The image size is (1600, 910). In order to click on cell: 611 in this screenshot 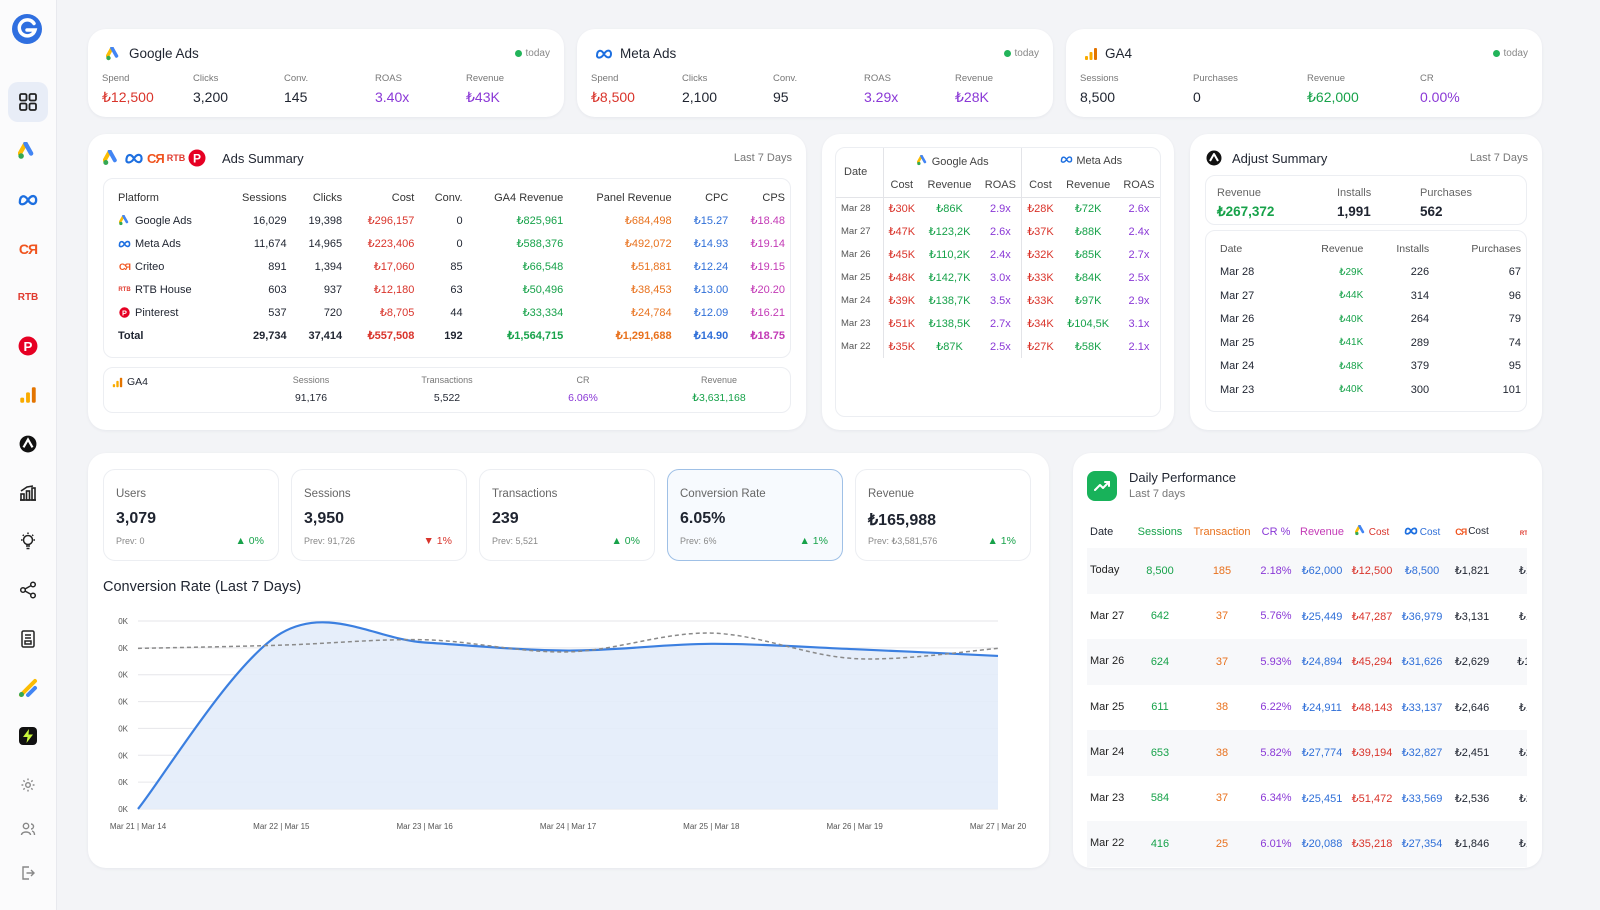, I will do `click(1160, 707)`.